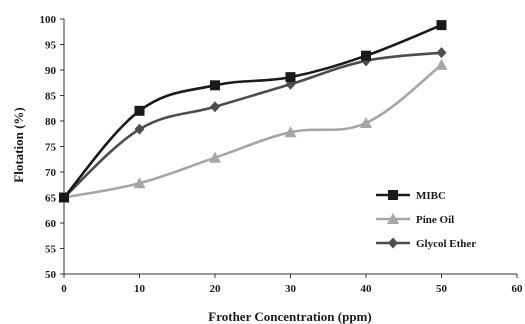  Describe the element at coordinates (518, 289) in the screenshot. I see `x-tick-label: 60` at that location.